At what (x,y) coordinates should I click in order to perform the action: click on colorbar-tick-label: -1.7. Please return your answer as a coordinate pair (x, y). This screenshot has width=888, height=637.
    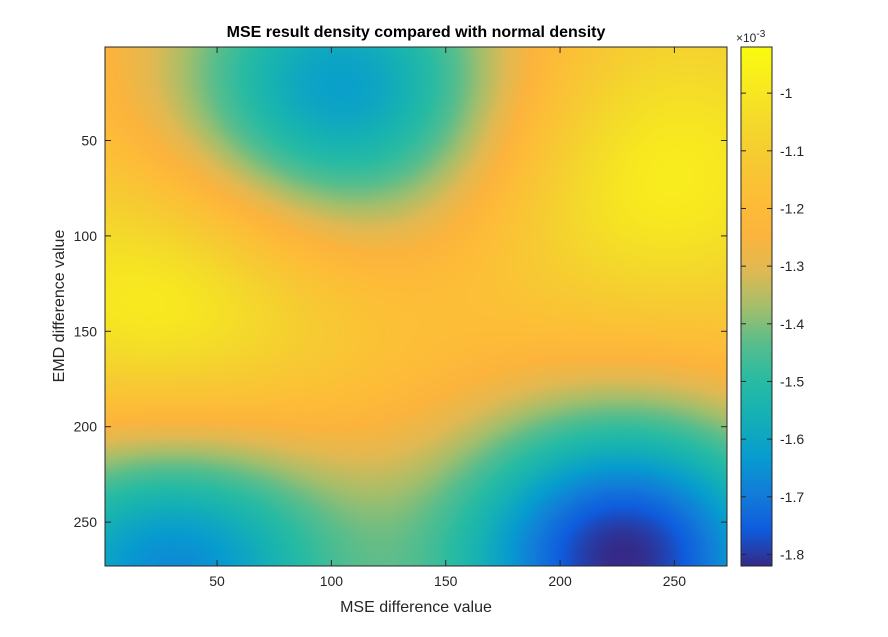
    Looking at the image, I should click on (792, 497).